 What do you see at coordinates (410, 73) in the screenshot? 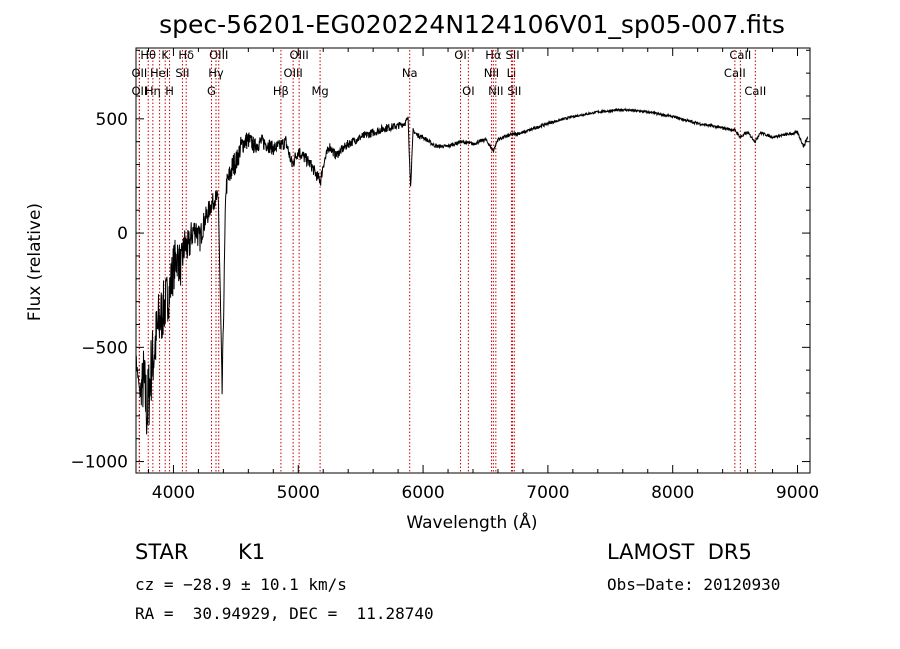
I see `line-label-na: Na` at bounding box center [410, 73].